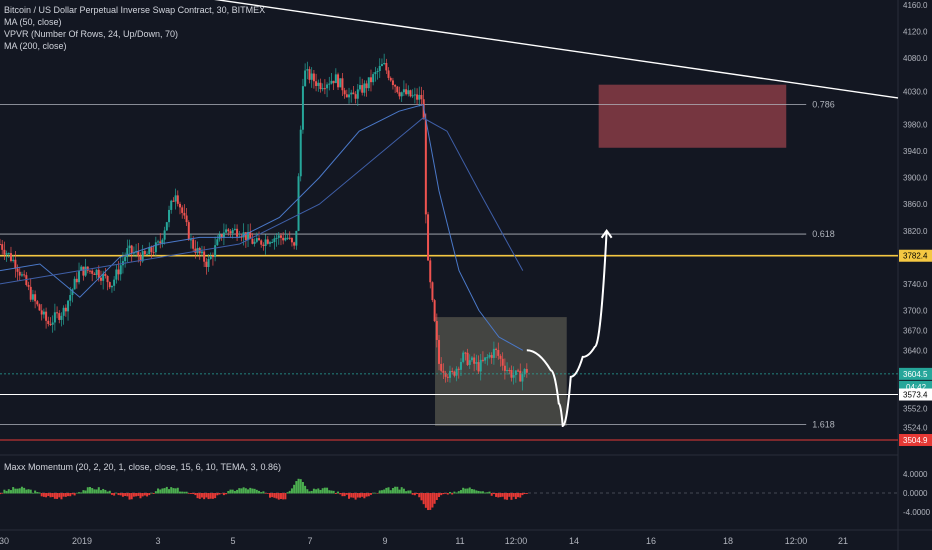  Describe the element at coordinates (915, 427) in the screenshot. I see `price-axis-label: 3524.0` at that location.